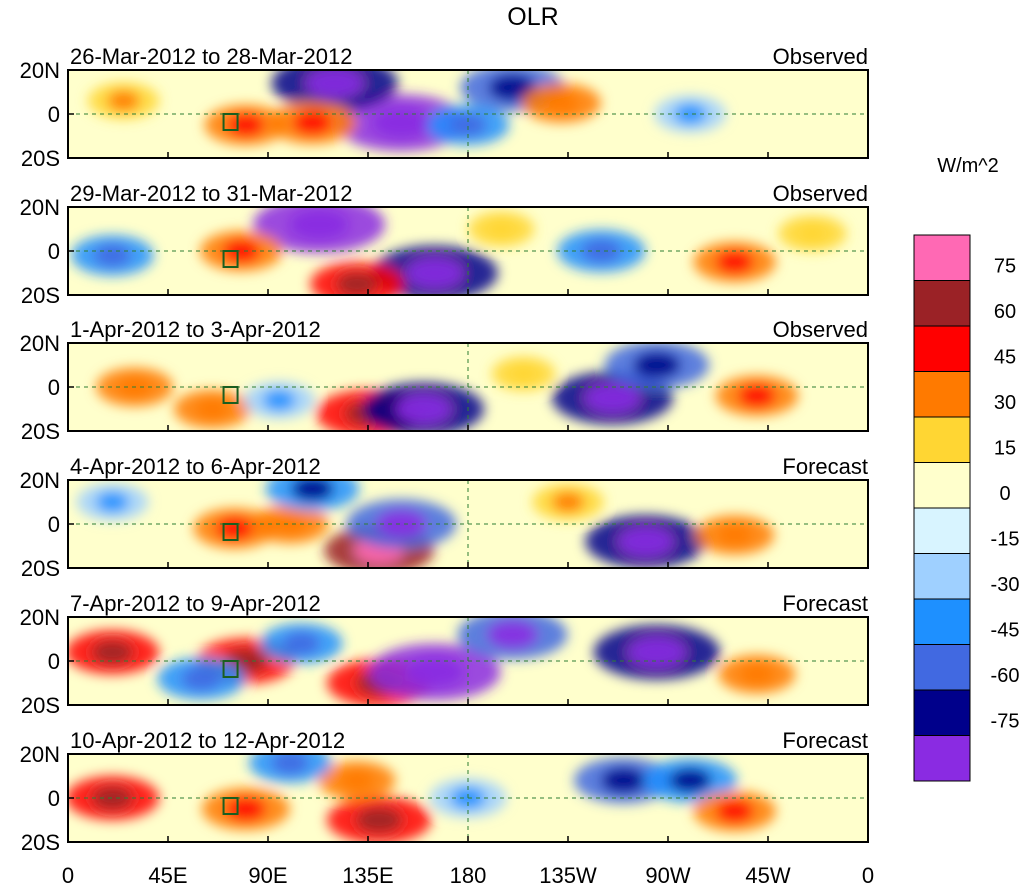  Describe the element at coordinates (667, 875) in the screenshot. I see `x-tick-label: 90W` at that location.